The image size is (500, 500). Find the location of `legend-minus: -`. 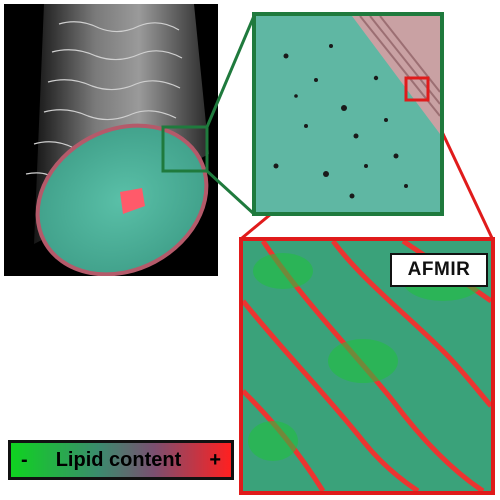

legend-minus: - is located at coordinates (24, 459).